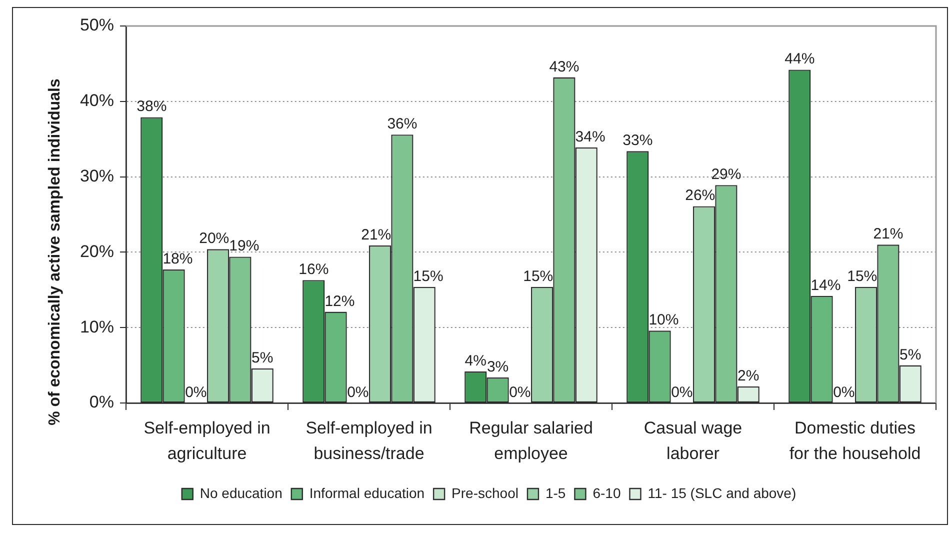 The height and width of the screenshot is (533, 952). Describe the element at coordinates (97, 176) in the screenshot. I see `y-tick-label: 30%` at that location.